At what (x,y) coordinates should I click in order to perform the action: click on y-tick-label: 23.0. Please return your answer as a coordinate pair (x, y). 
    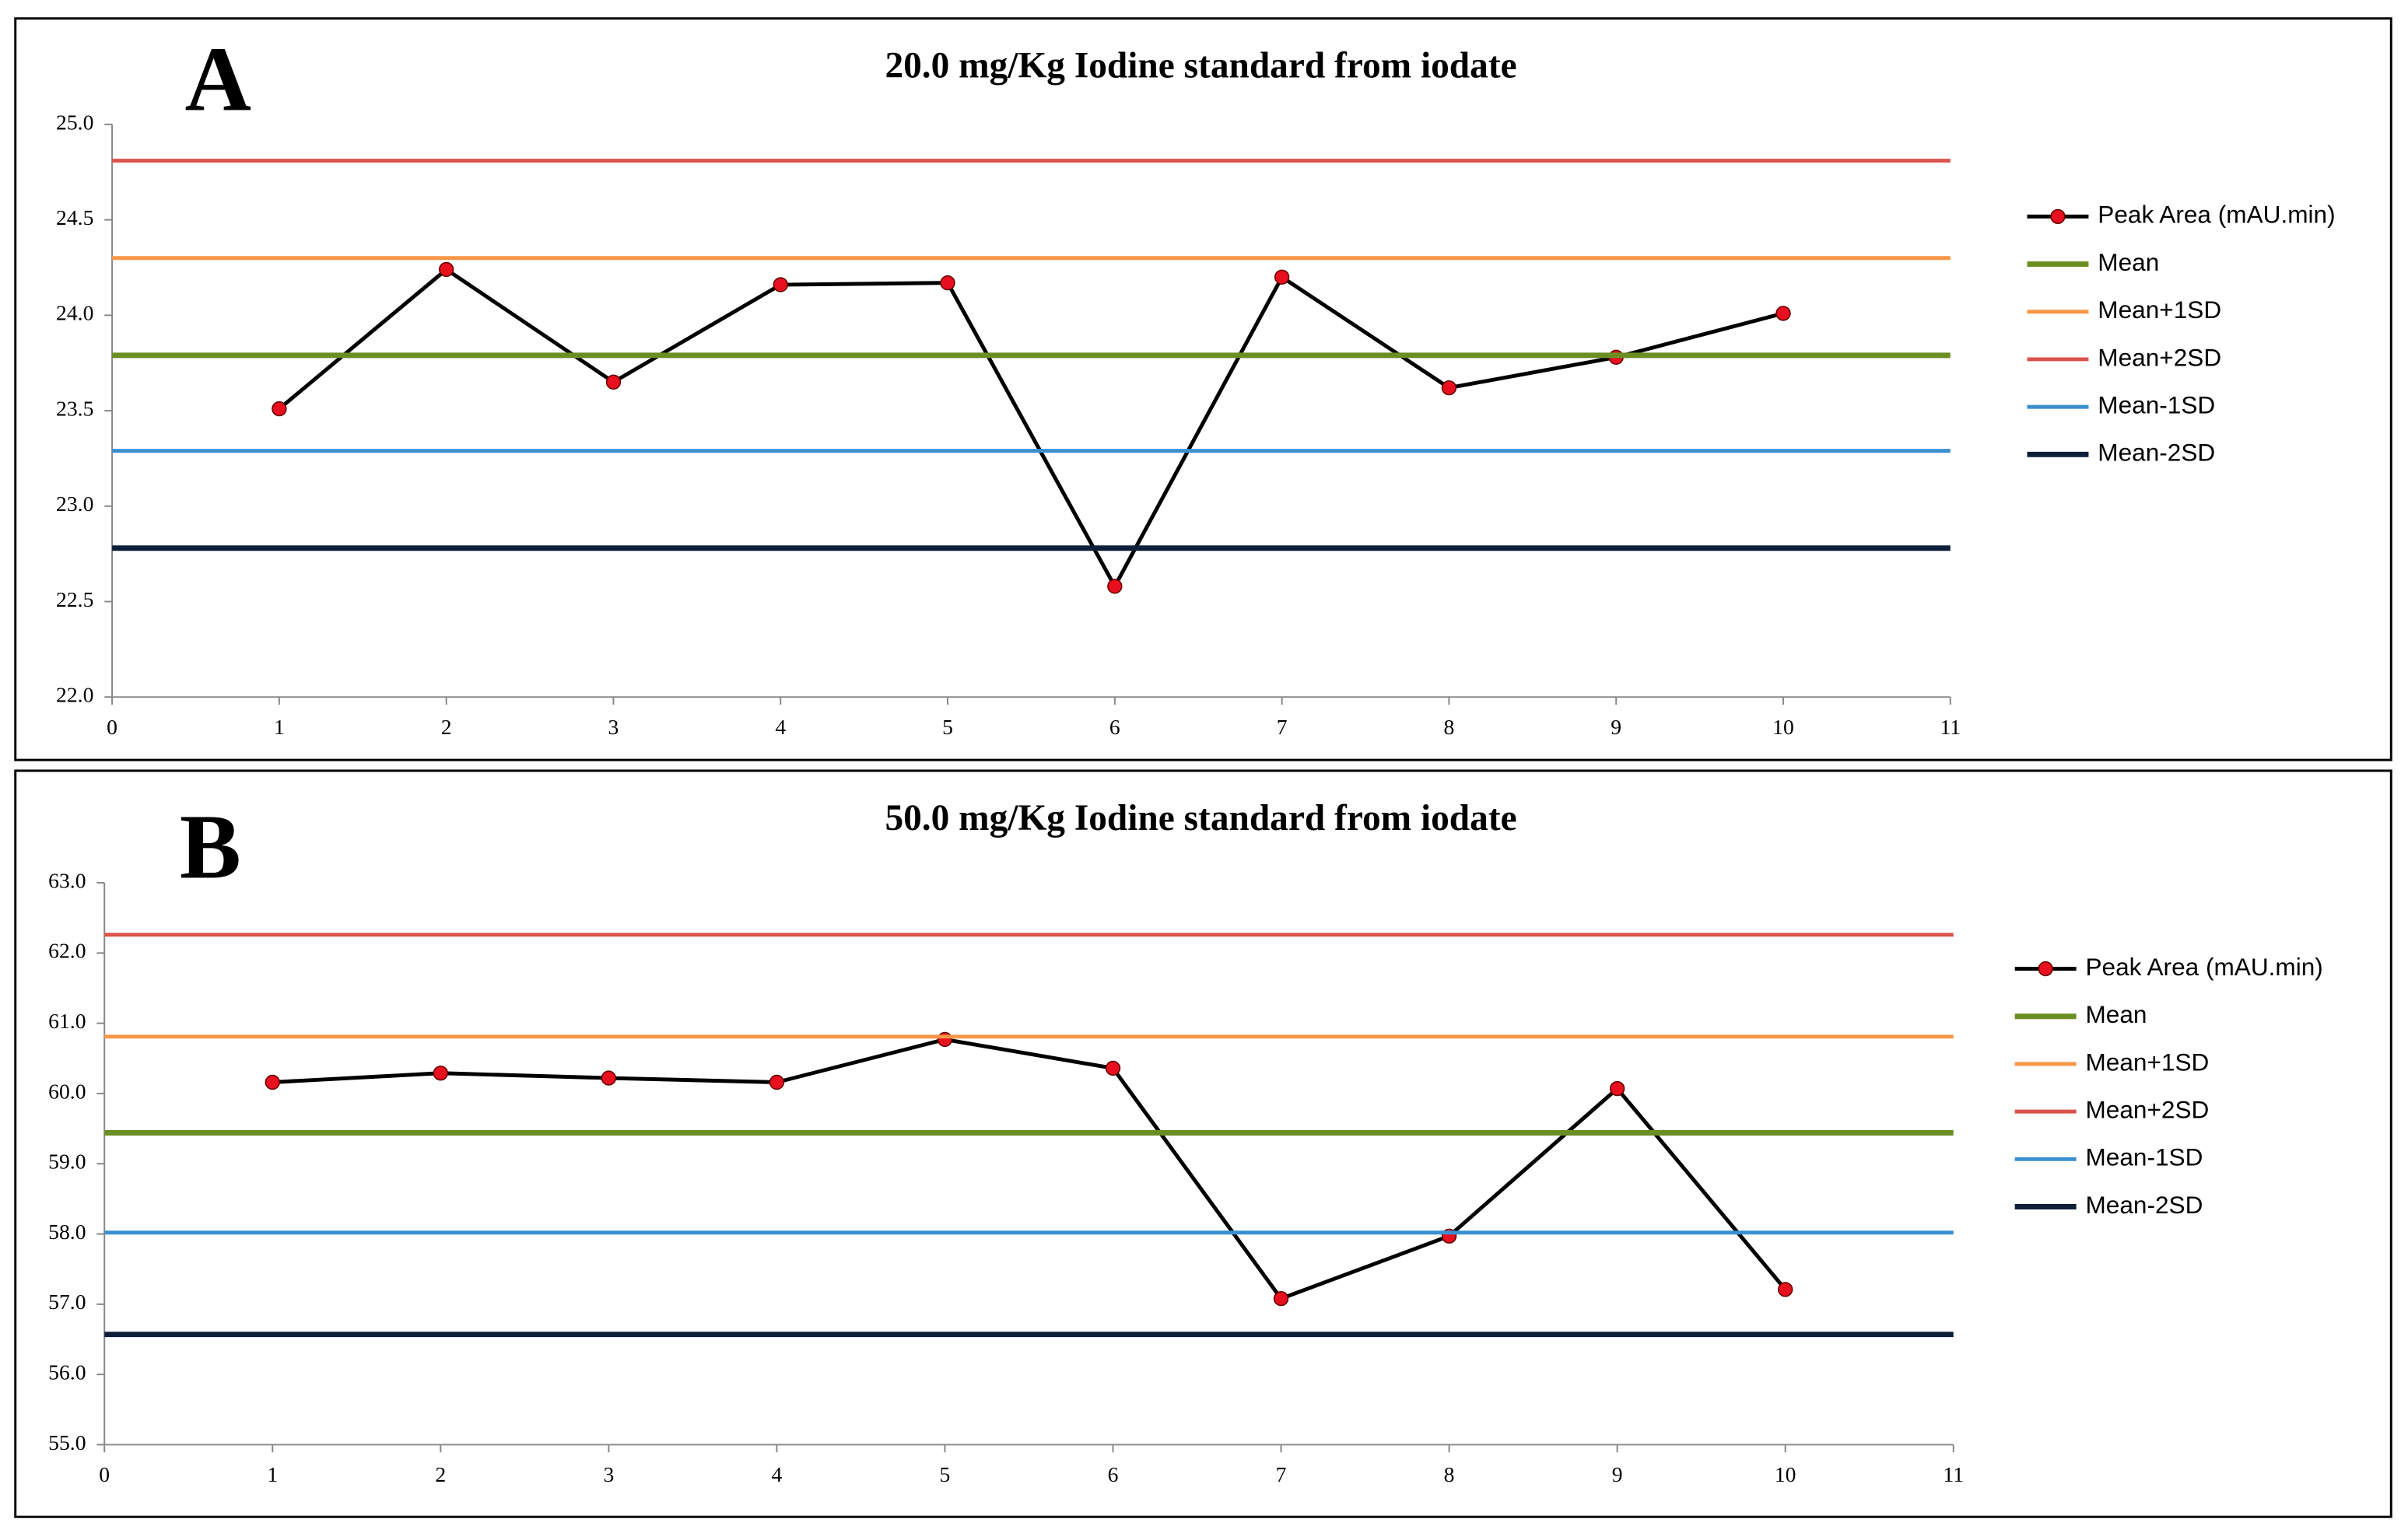
    Looking at the image, I should click on (74, 504).